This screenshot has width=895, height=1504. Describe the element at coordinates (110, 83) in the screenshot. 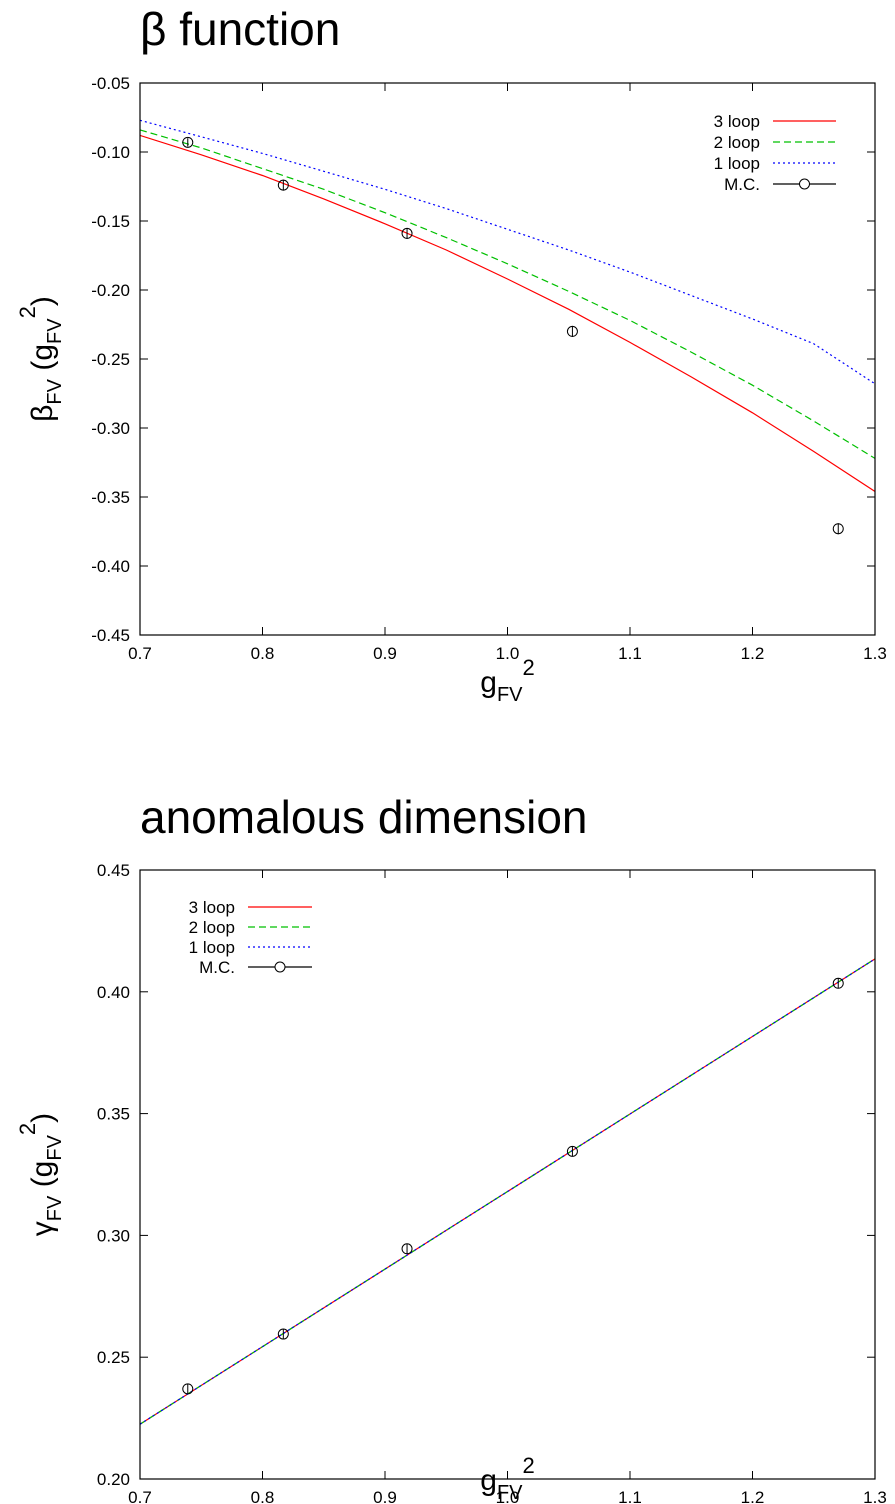

I see `y-tick-label: -0.05` at that location.